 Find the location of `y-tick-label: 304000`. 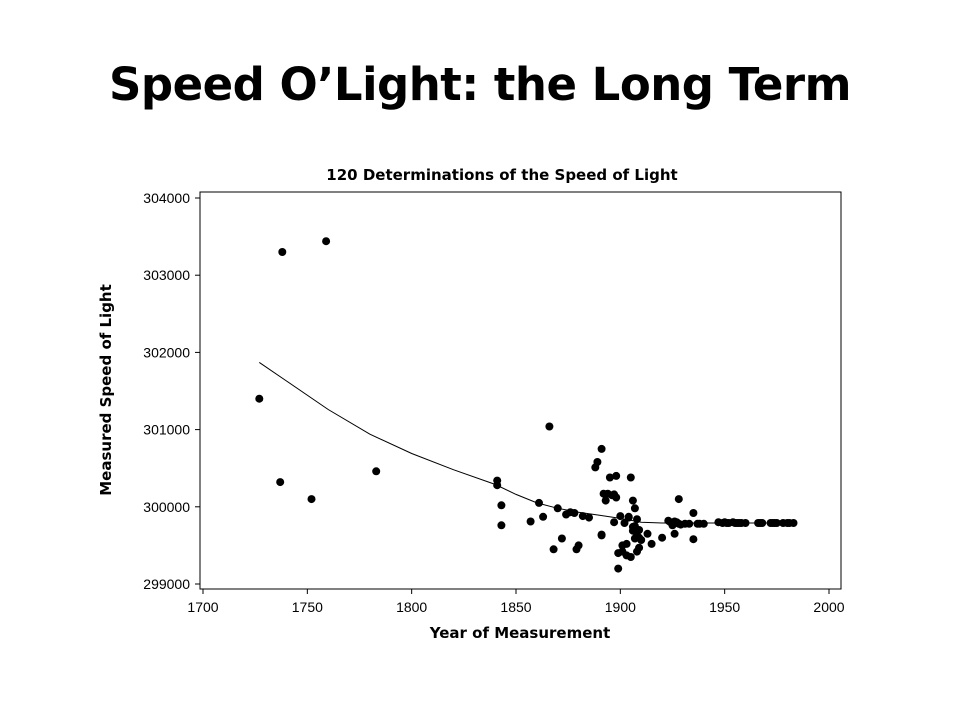

y-tick-label: 304000 is located at coordinates (166, 198).